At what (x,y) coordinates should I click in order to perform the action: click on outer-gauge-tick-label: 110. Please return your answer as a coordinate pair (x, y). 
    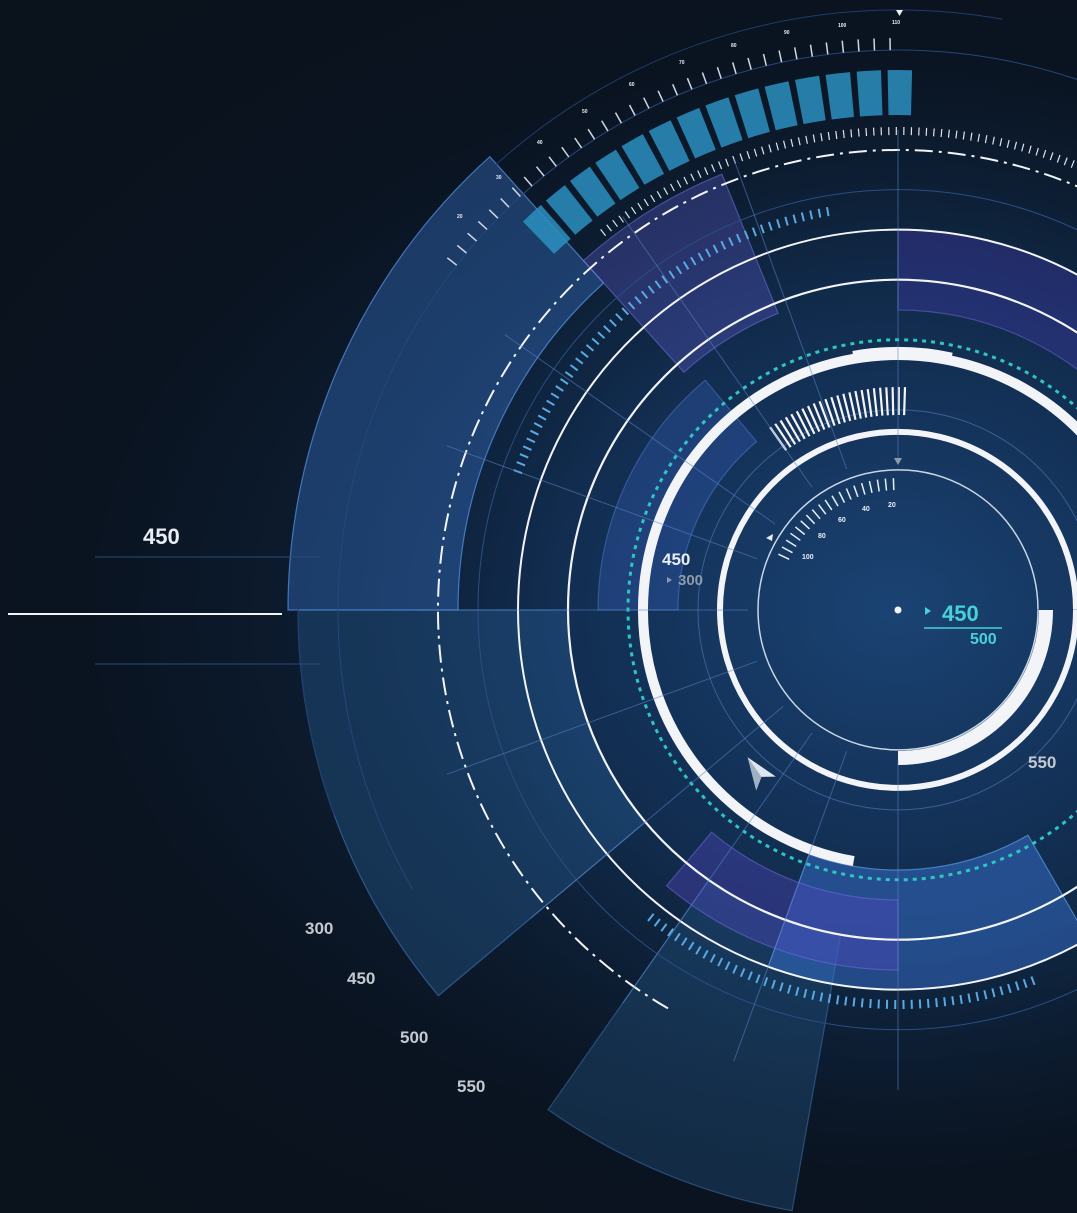
    Looking at the image, I should click on (896, 23).